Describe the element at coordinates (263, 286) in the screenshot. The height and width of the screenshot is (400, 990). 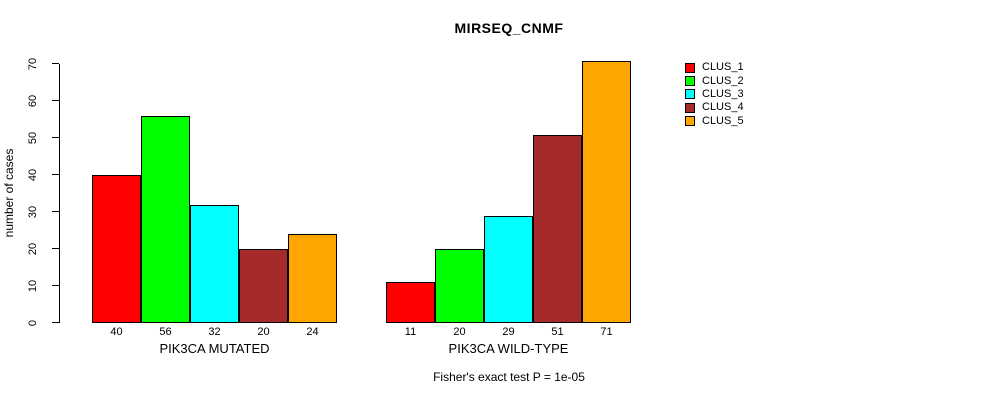
I see `bar-clus_4-group1` at that location.